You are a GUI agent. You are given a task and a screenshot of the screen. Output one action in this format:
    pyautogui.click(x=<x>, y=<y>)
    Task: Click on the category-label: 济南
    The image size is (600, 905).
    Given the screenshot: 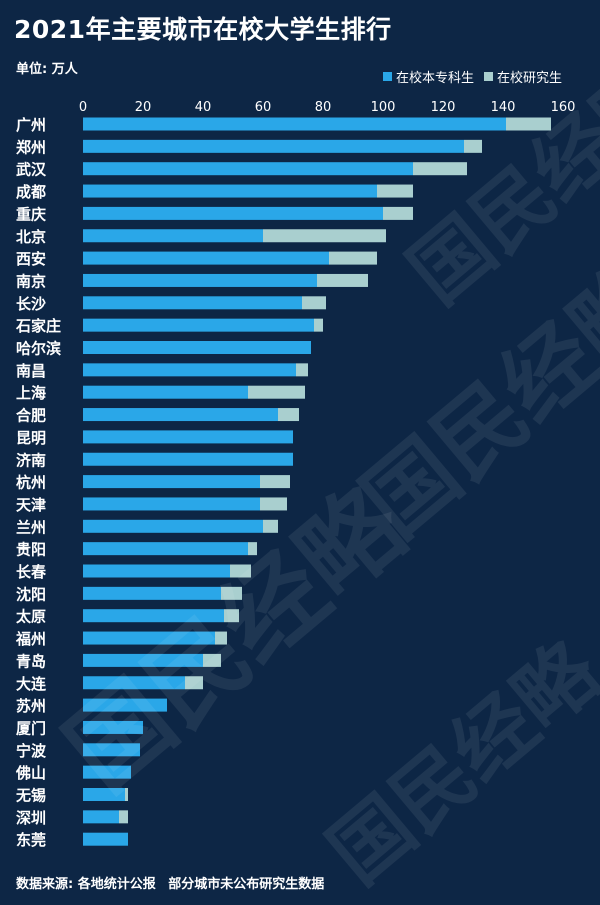 What is the action you would take?
    pyautogui.click(x=31, y=460)
    